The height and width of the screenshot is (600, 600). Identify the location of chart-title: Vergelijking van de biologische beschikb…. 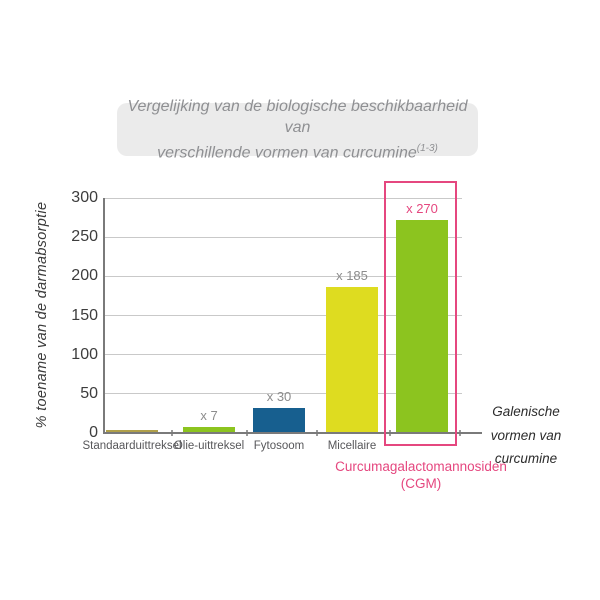
(297, 129).